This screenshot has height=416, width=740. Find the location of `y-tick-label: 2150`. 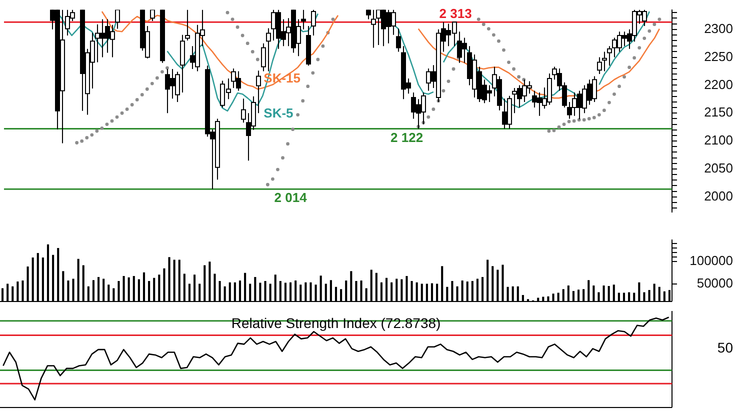

y-tick-label: 2150 is located at coordinates (718, 112).